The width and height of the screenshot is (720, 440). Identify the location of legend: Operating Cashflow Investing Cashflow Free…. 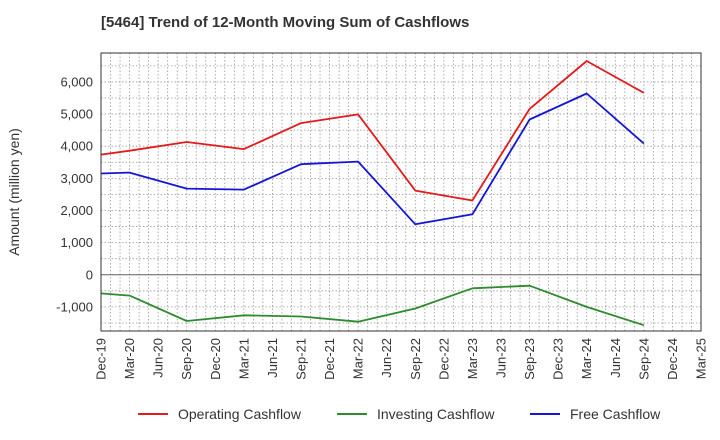
(399, 414).